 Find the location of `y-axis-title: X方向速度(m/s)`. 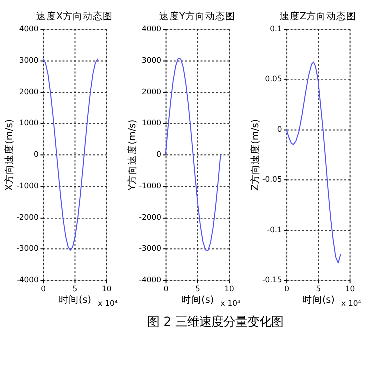

y-axis-title: X方向速度(m/s) is located at coordinates (10, 155).